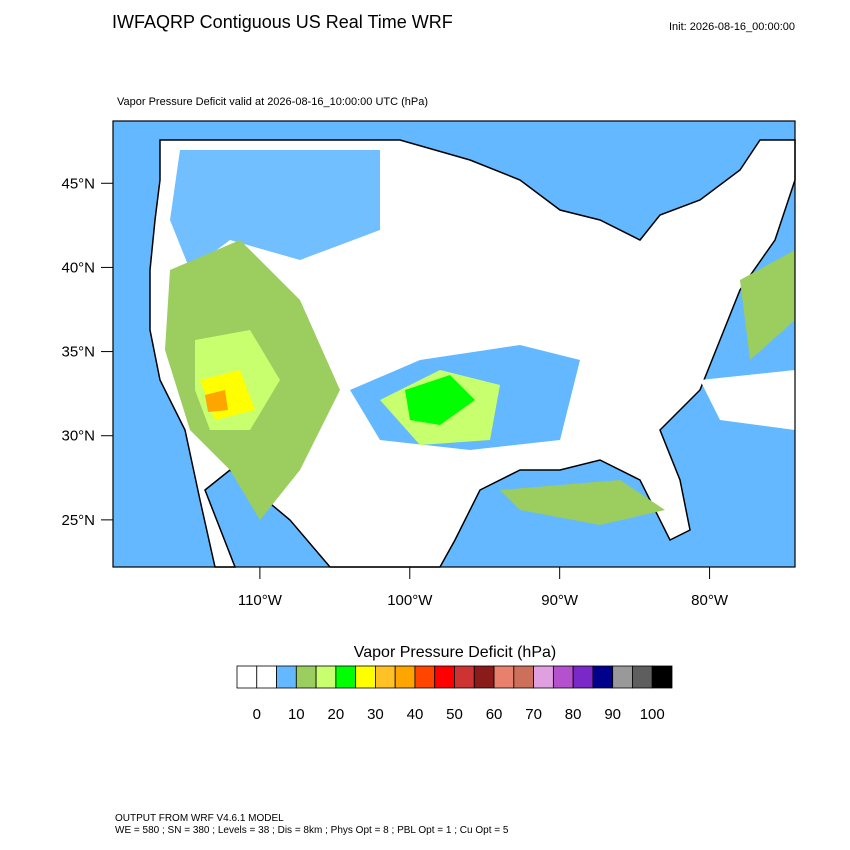 The width and height of the screenshot is (850, 850). Describe the element at coordinates (257, 714) in the screenshot. I see `colorbar-label: 0` at that location.